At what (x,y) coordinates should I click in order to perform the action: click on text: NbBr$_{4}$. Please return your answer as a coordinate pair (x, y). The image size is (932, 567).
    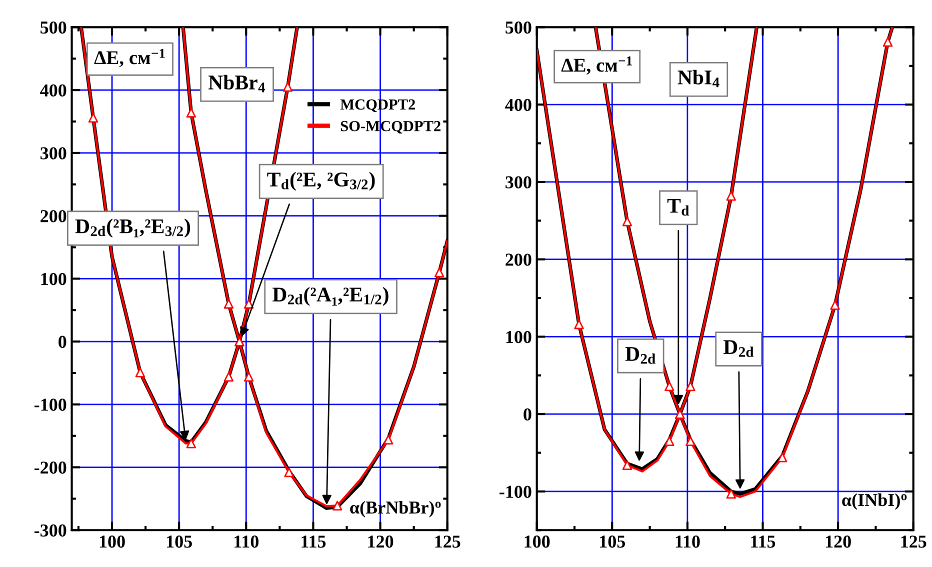
    Looking at the image, I should click on (237, 83).